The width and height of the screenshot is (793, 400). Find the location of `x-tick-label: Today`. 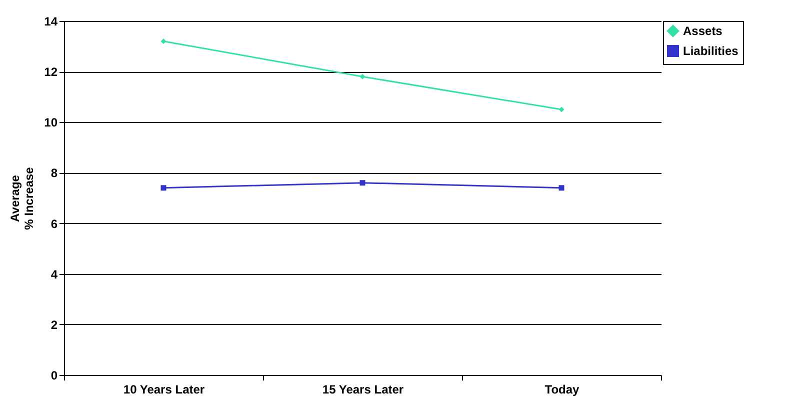

x-tick-label: Today is located at coordinates (562, 389).